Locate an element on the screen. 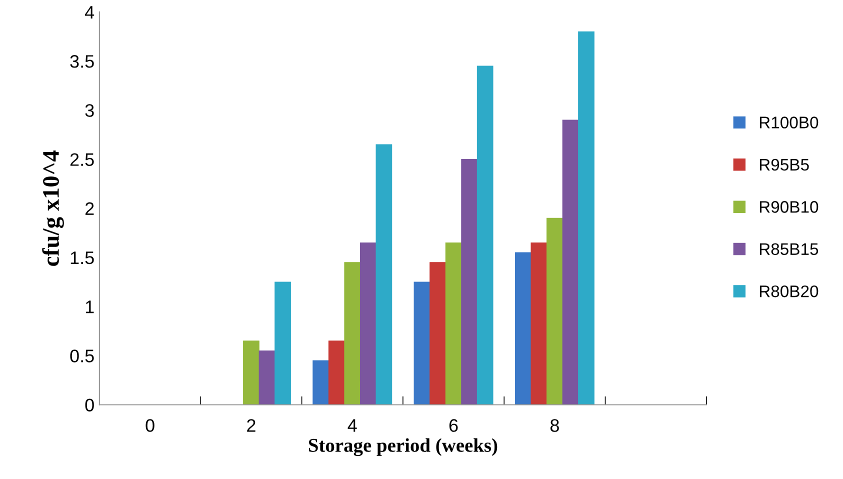  y-tick-label: 3.5 is located at coordinates (82, 61).